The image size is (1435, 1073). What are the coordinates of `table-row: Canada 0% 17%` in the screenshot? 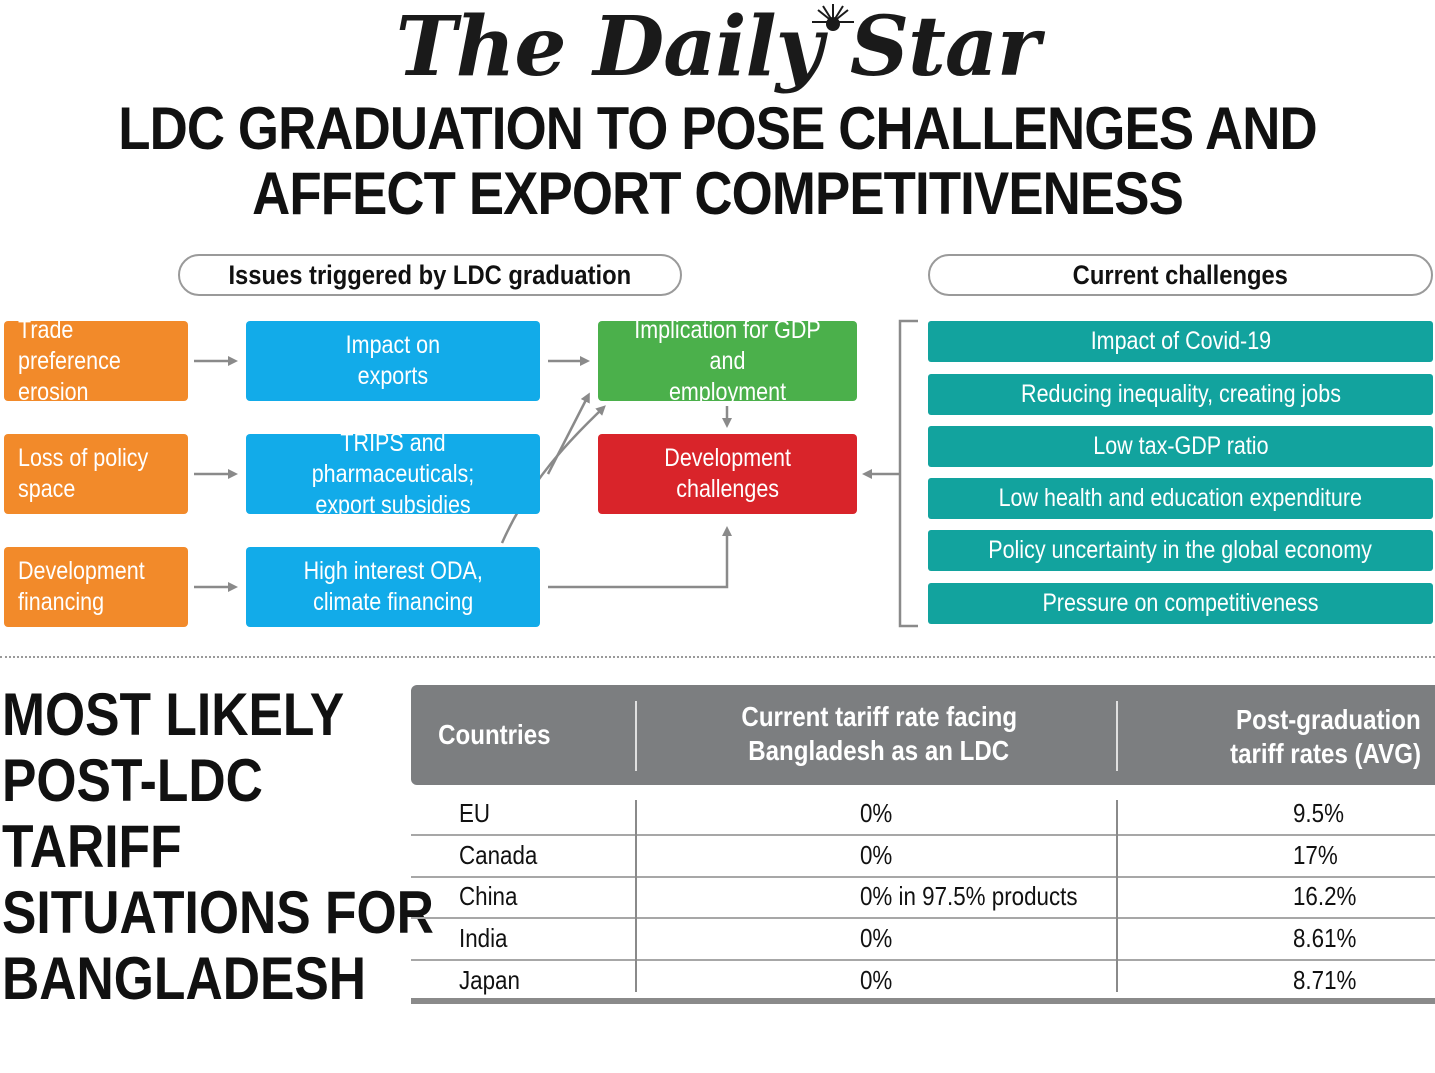 It's located at (898, 855).